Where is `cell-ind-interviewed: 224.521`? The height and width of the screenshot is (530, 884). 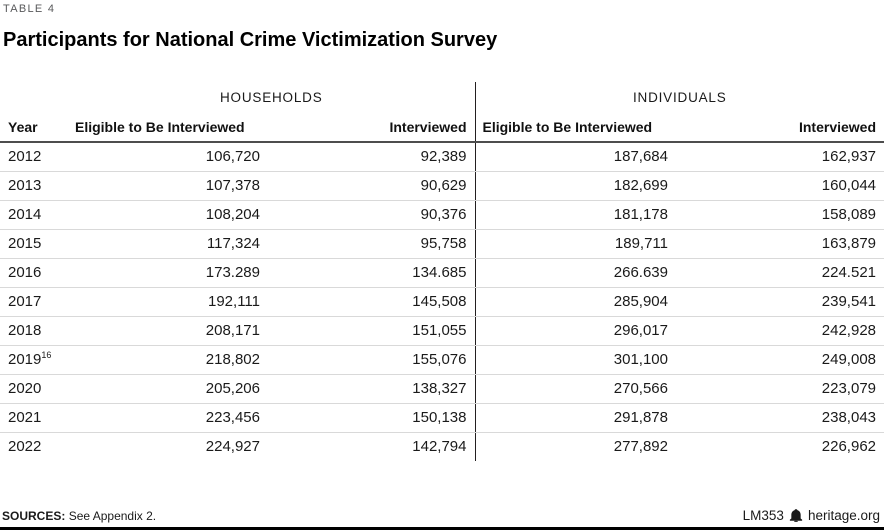 cell-ind-interviewed: 224.521 is located at coordinates (780, 273).